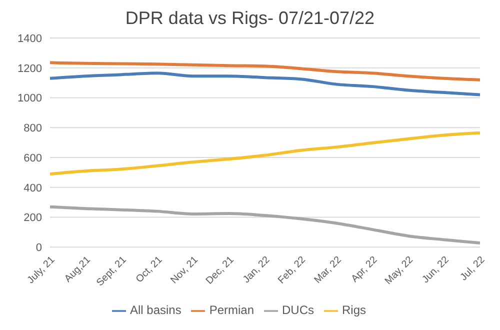 The height and width of the screenshot is (330, 500). What do you see at coordinates (250, 19) in the screenshot?
I see `chart-title: DPR data vs Rigs- 07/21-07/22` at bounding box center [250, 19].